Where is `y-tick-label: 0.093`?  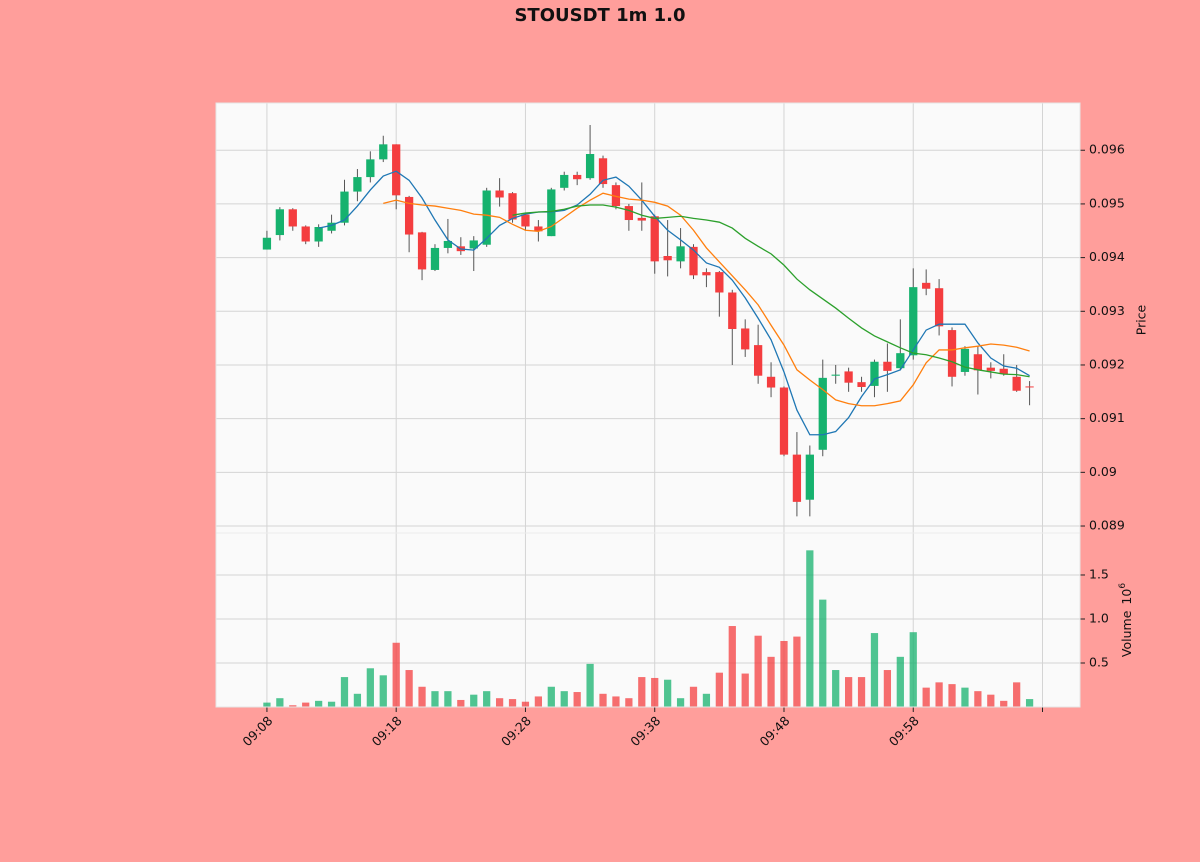
y-tick-label: 0.093 is located at coordinates (1107, 310).